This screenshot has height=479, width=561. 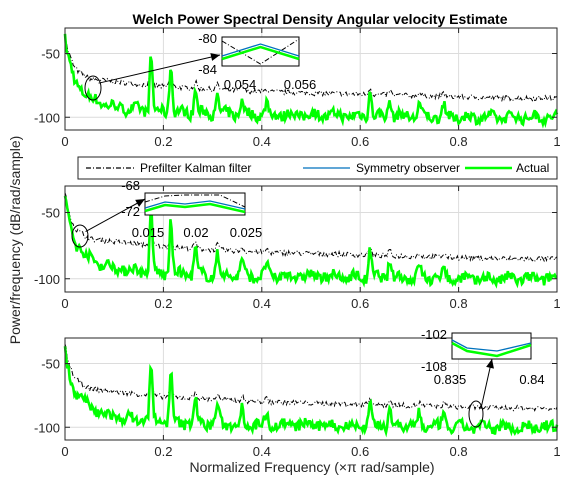 What do you see at coordinates (207, 69) in the screenshot?
I see `inset-y-tick-label: -84` at bounding box center [207, 69].